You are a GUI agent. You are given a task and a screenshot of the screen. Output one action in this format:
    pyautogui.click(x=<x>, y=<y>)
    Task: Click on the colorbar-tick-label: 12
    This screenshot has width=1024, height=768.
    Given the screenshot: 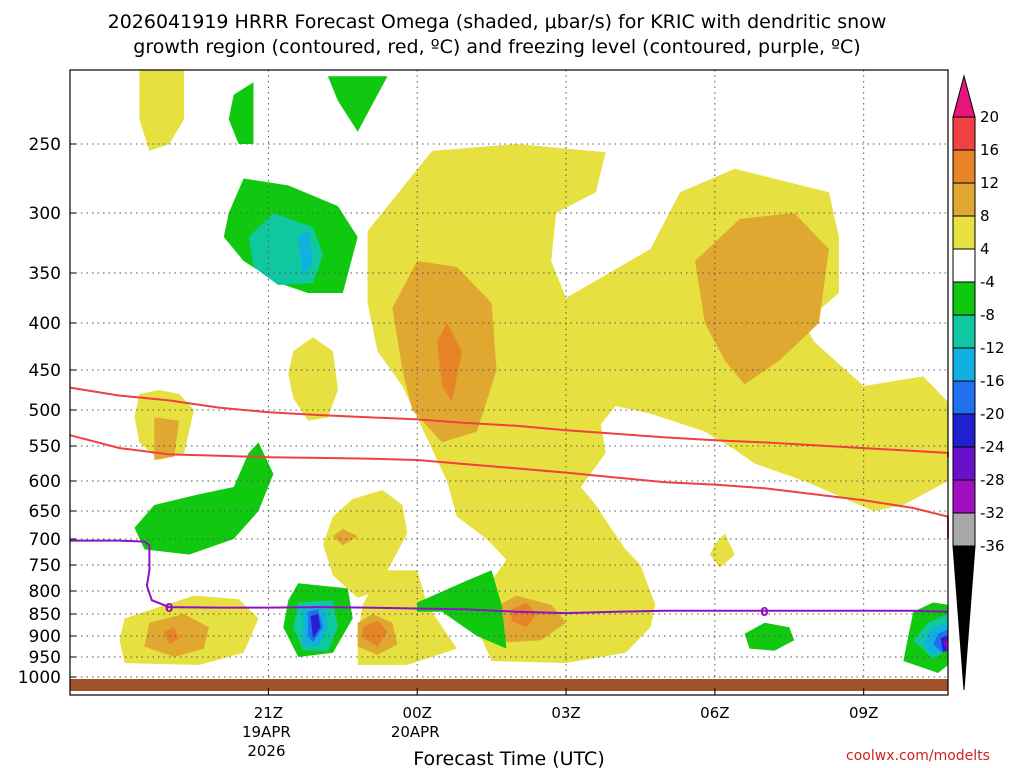 What is the action you would take?
    pyautogui.click(x=989, y=183)
    